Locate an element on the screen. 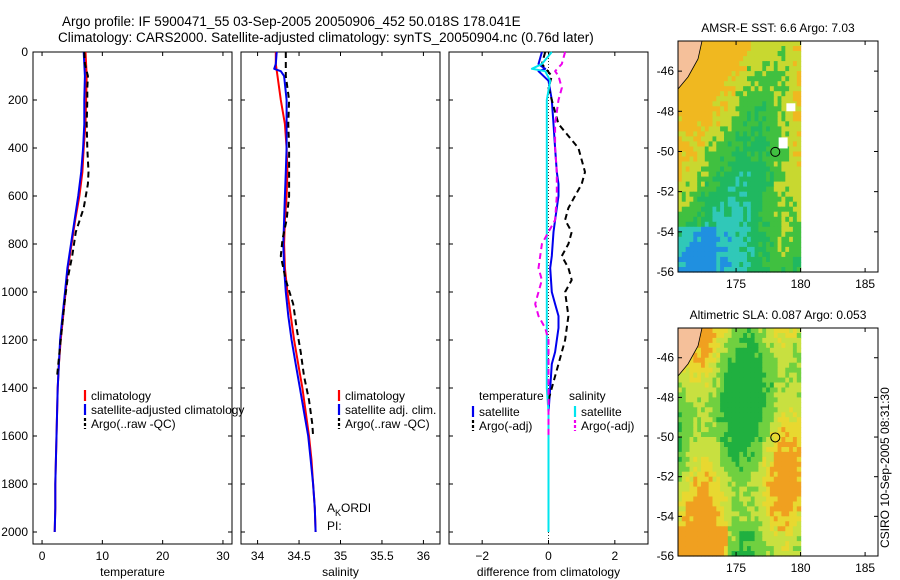  series-line-climatology is located at coordinates (70, 292).